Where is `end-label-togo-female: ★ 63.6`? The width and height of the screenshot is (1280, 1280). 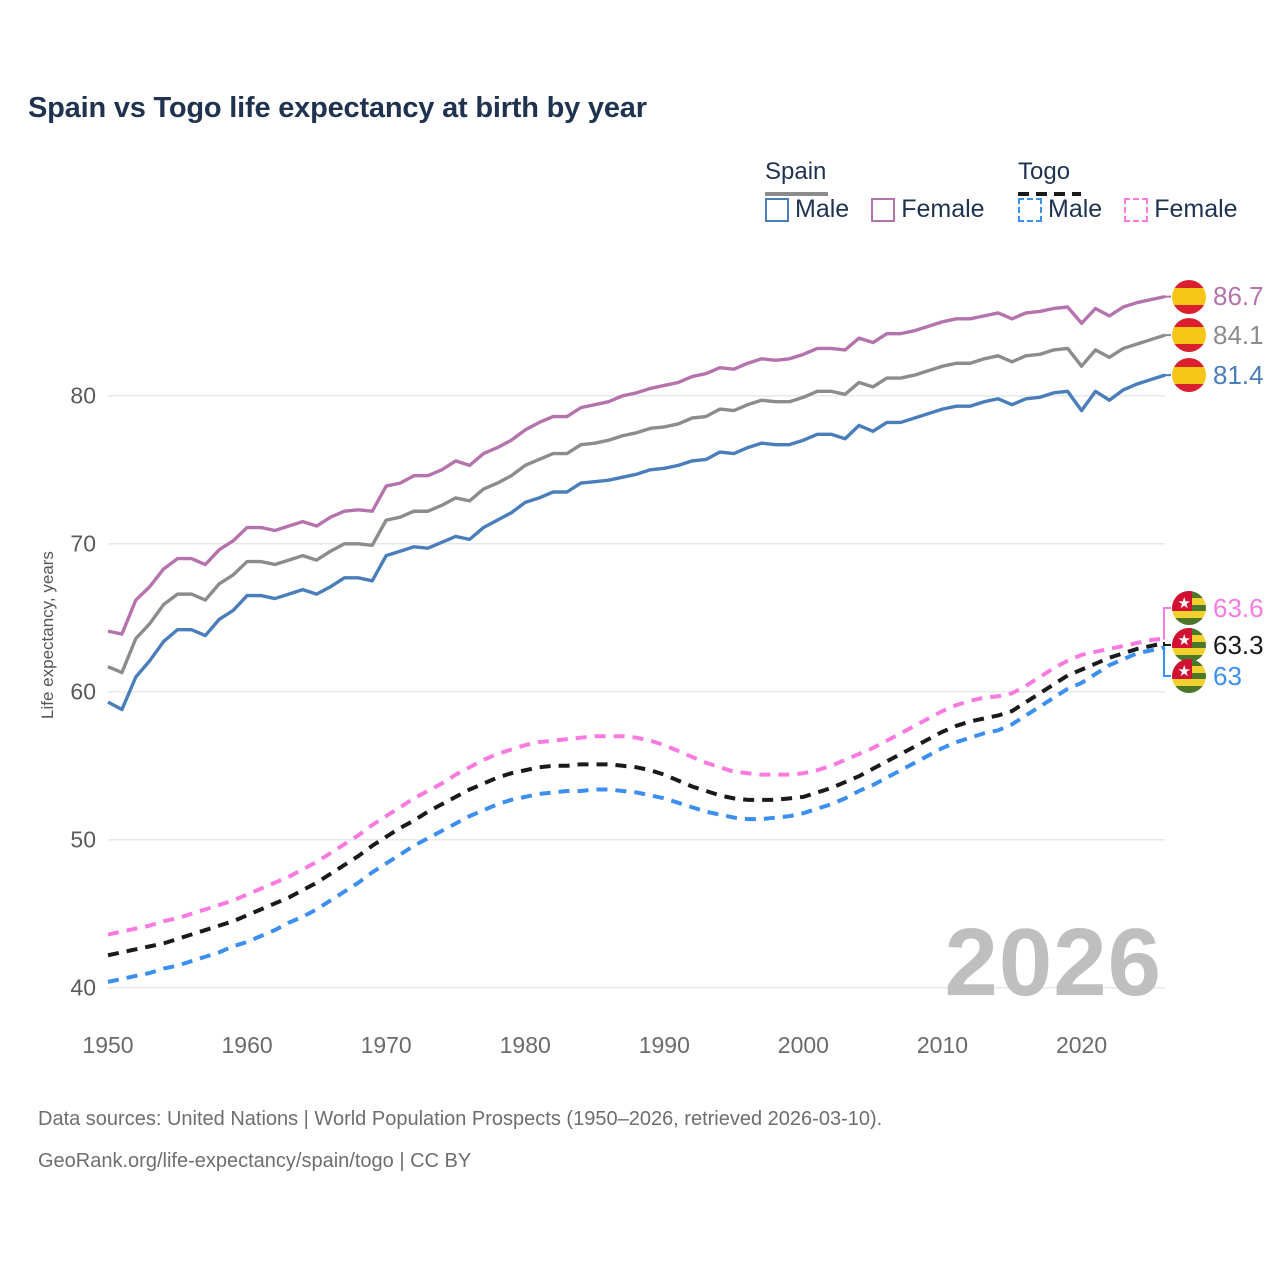 end-label-togo-female: ★ 63.6 is located at coordinates (1218, 608).